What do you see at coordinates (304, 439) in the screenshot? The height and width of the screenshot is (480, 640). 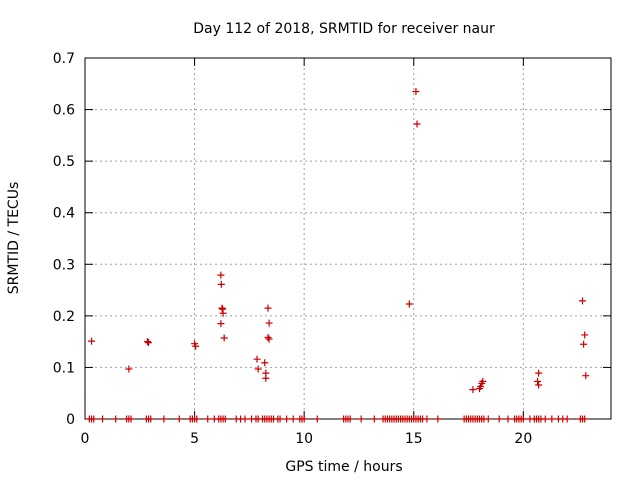 I see `x-tick-label: 10` at bounding box center [304, 439].